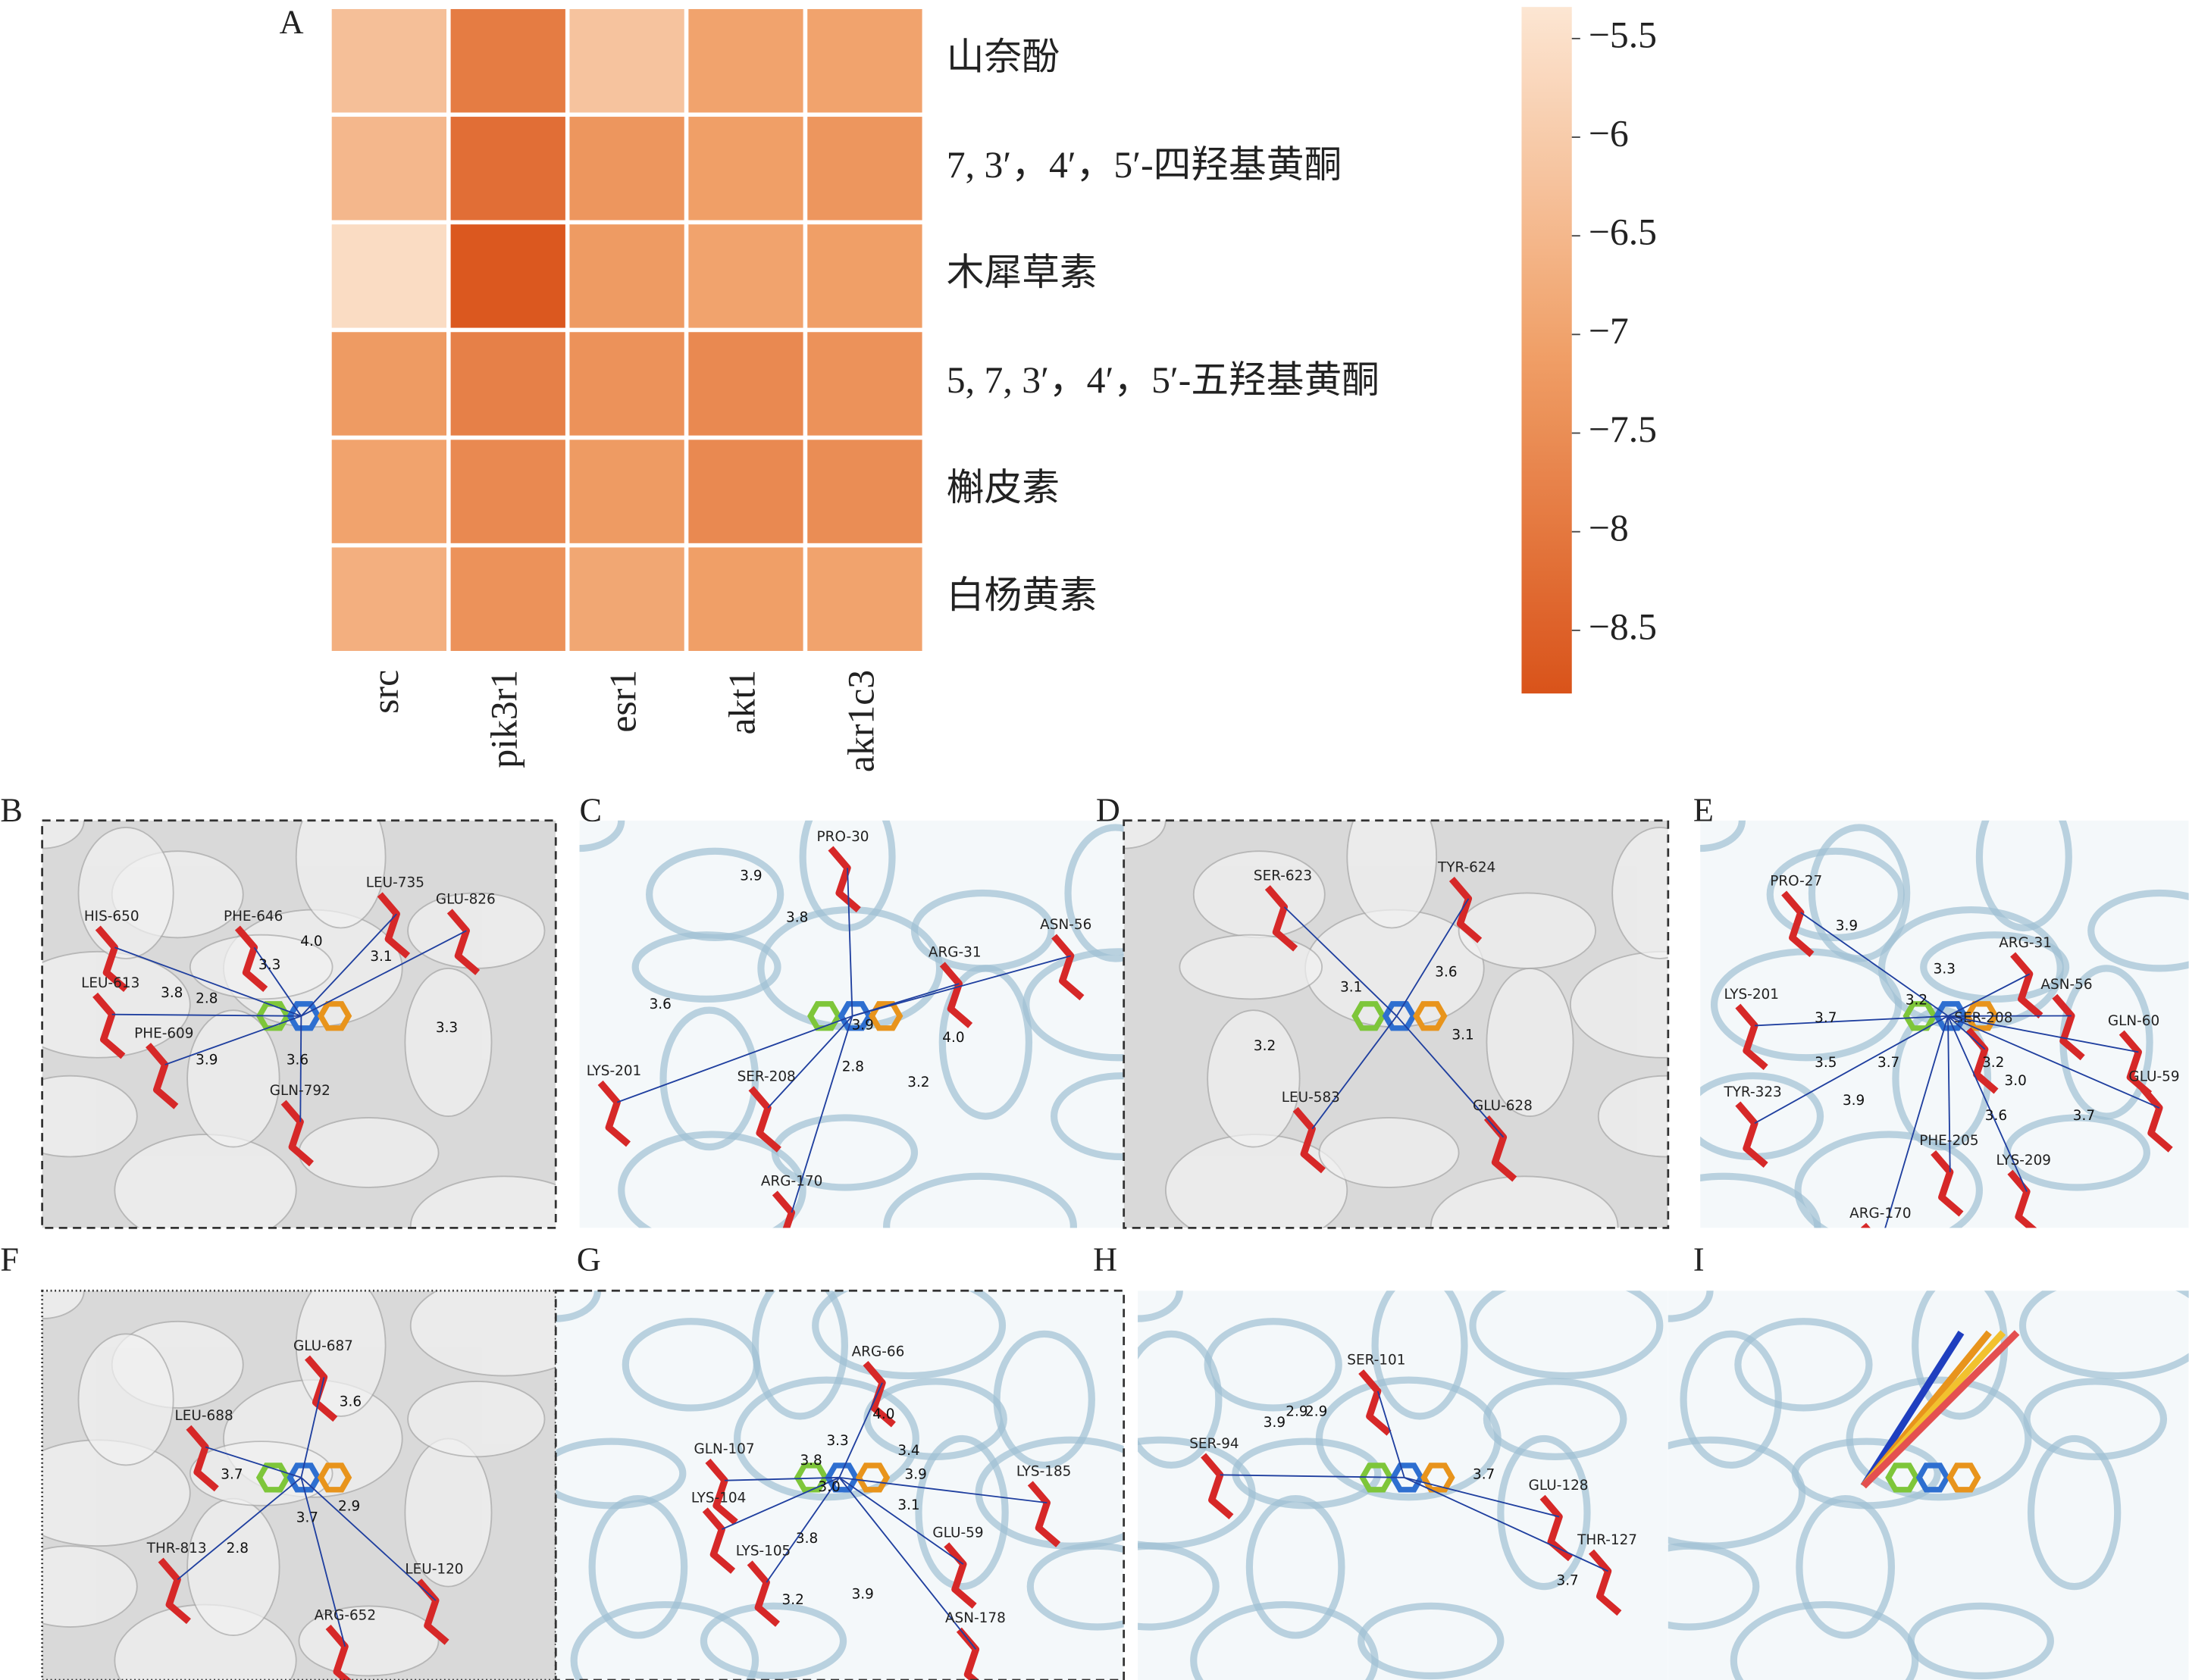 The height and width of the screenshot is (1680, 2189). I want to click on distance-label: 3.1, so click(1351, 988).